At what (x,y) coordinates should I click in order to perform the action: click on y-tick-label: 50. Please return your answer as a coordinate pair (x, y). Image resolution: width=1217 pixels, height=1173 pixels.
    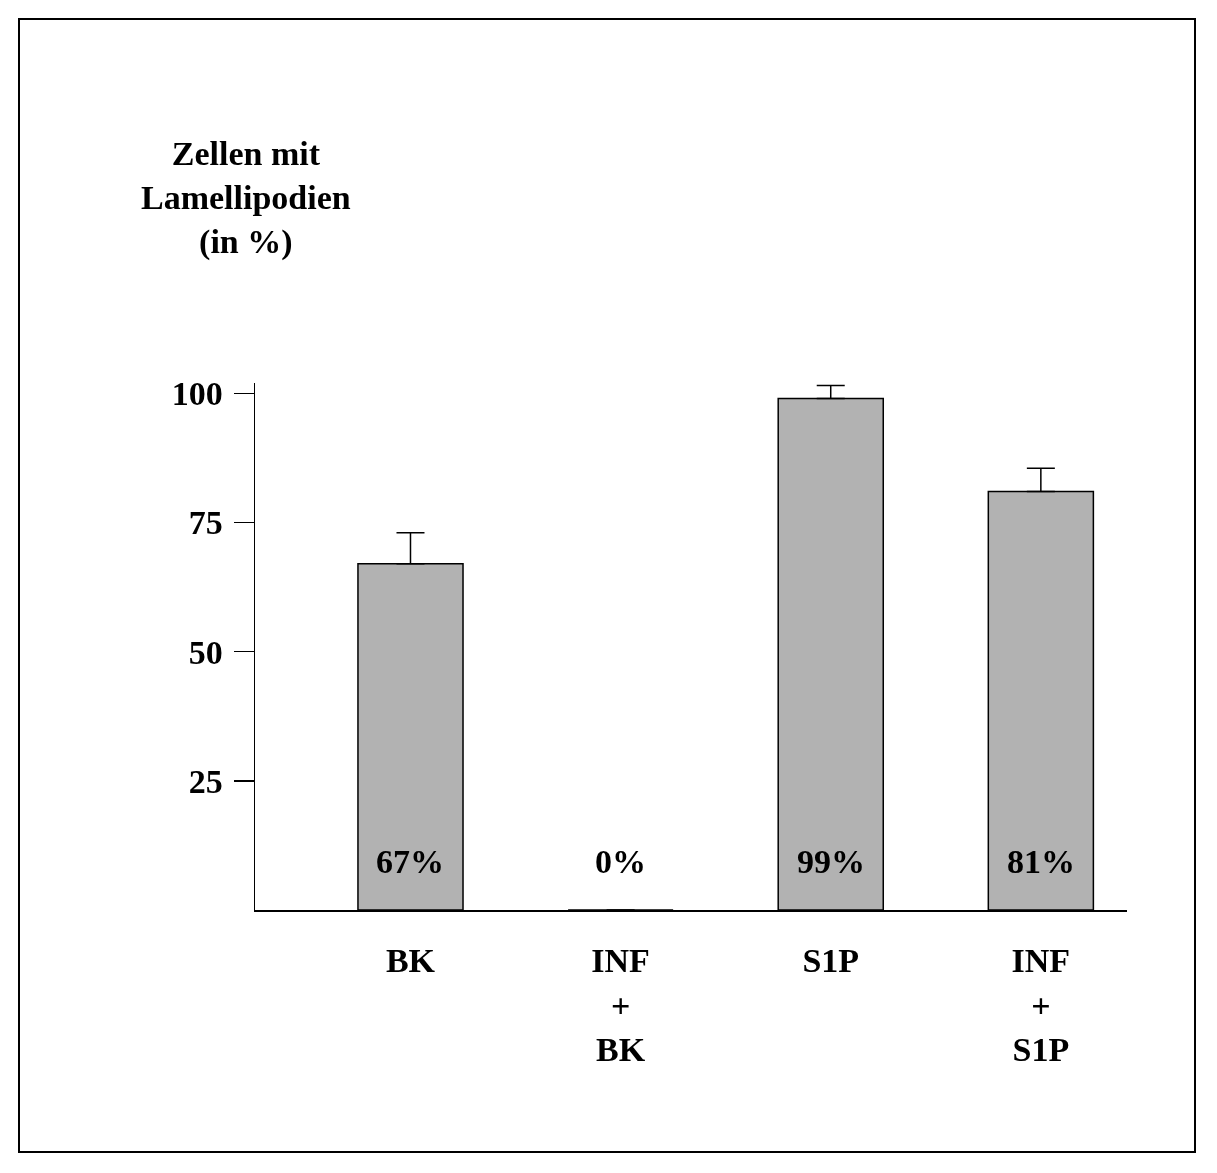
    Looking at the image, I should click on (205, 652).